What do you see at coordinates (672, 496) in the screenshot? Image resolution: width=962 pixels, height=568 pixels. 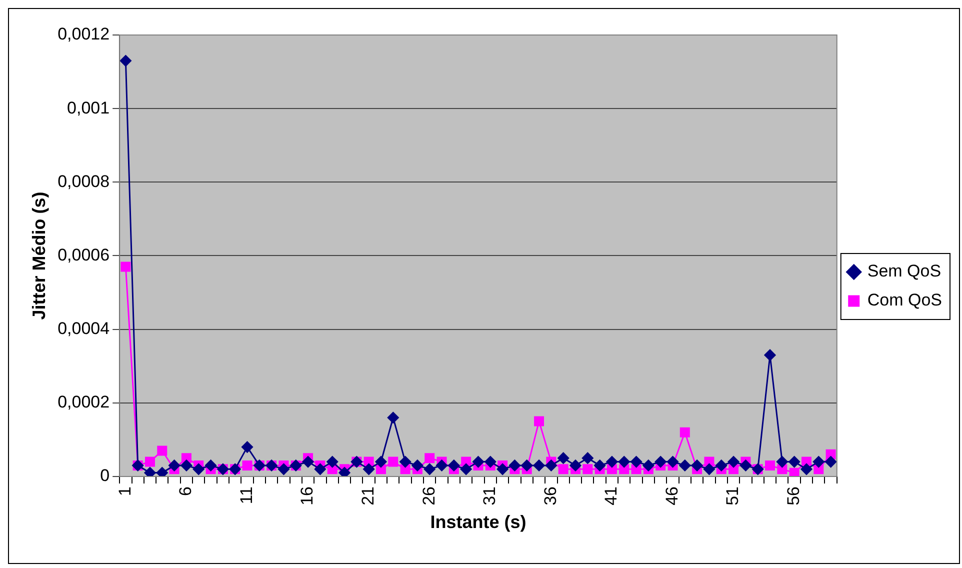 I see `x-tick-label: 46` at bounding box center [672, 496].